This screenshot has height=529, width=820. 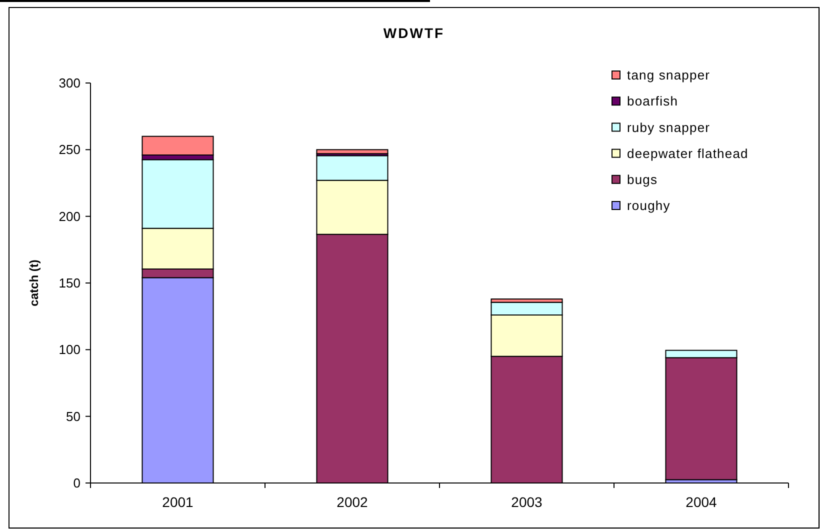 I want to click on y-tick-label: 150, so click(x=69, y=283).